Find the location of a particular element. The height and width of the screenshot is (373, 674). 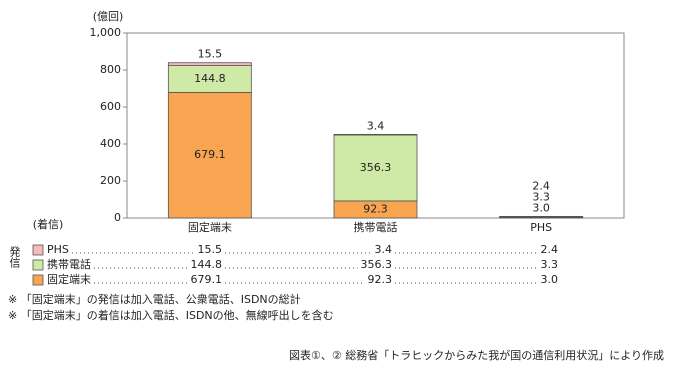

value-label: 3.4 is located at coordinates (376, 125).